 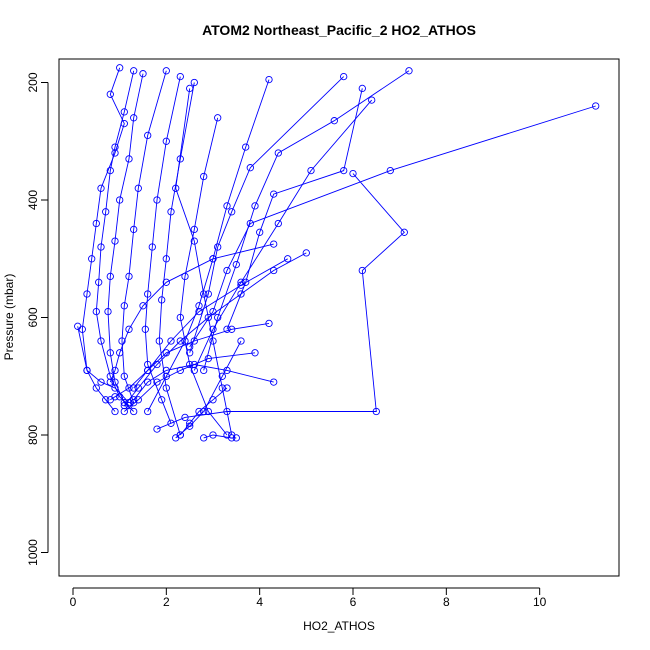 What do you see at coordinates (339, 626) in the screenshot?
I see `x-axis-label: HO2_ATHOS` at bounding box center [339, 626].